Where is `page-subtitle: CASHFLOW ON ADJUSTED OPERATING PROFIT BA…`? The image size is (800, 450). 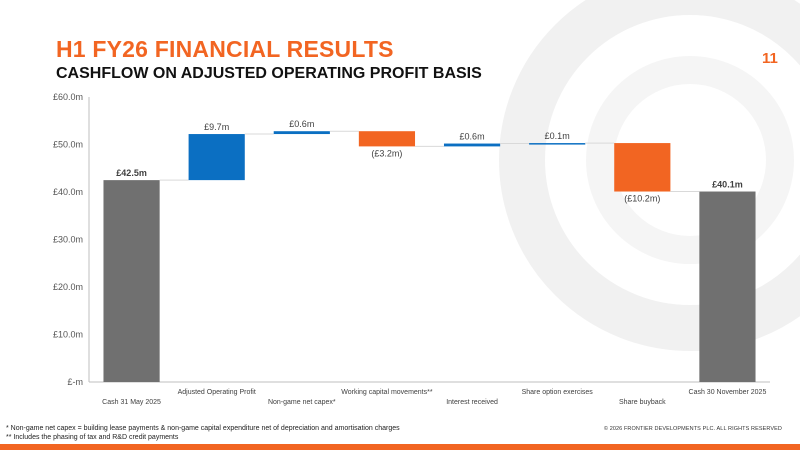 page-subtitle: CASHFLOW ON ADJUSTED OPERATING PROFIT BA… is located at coordinates (269, 73).